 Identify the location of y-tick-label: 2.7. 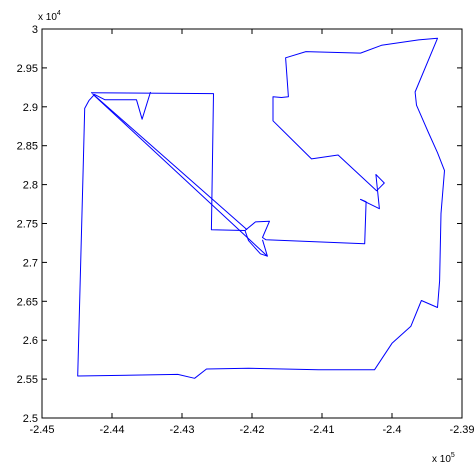
(30, 263).